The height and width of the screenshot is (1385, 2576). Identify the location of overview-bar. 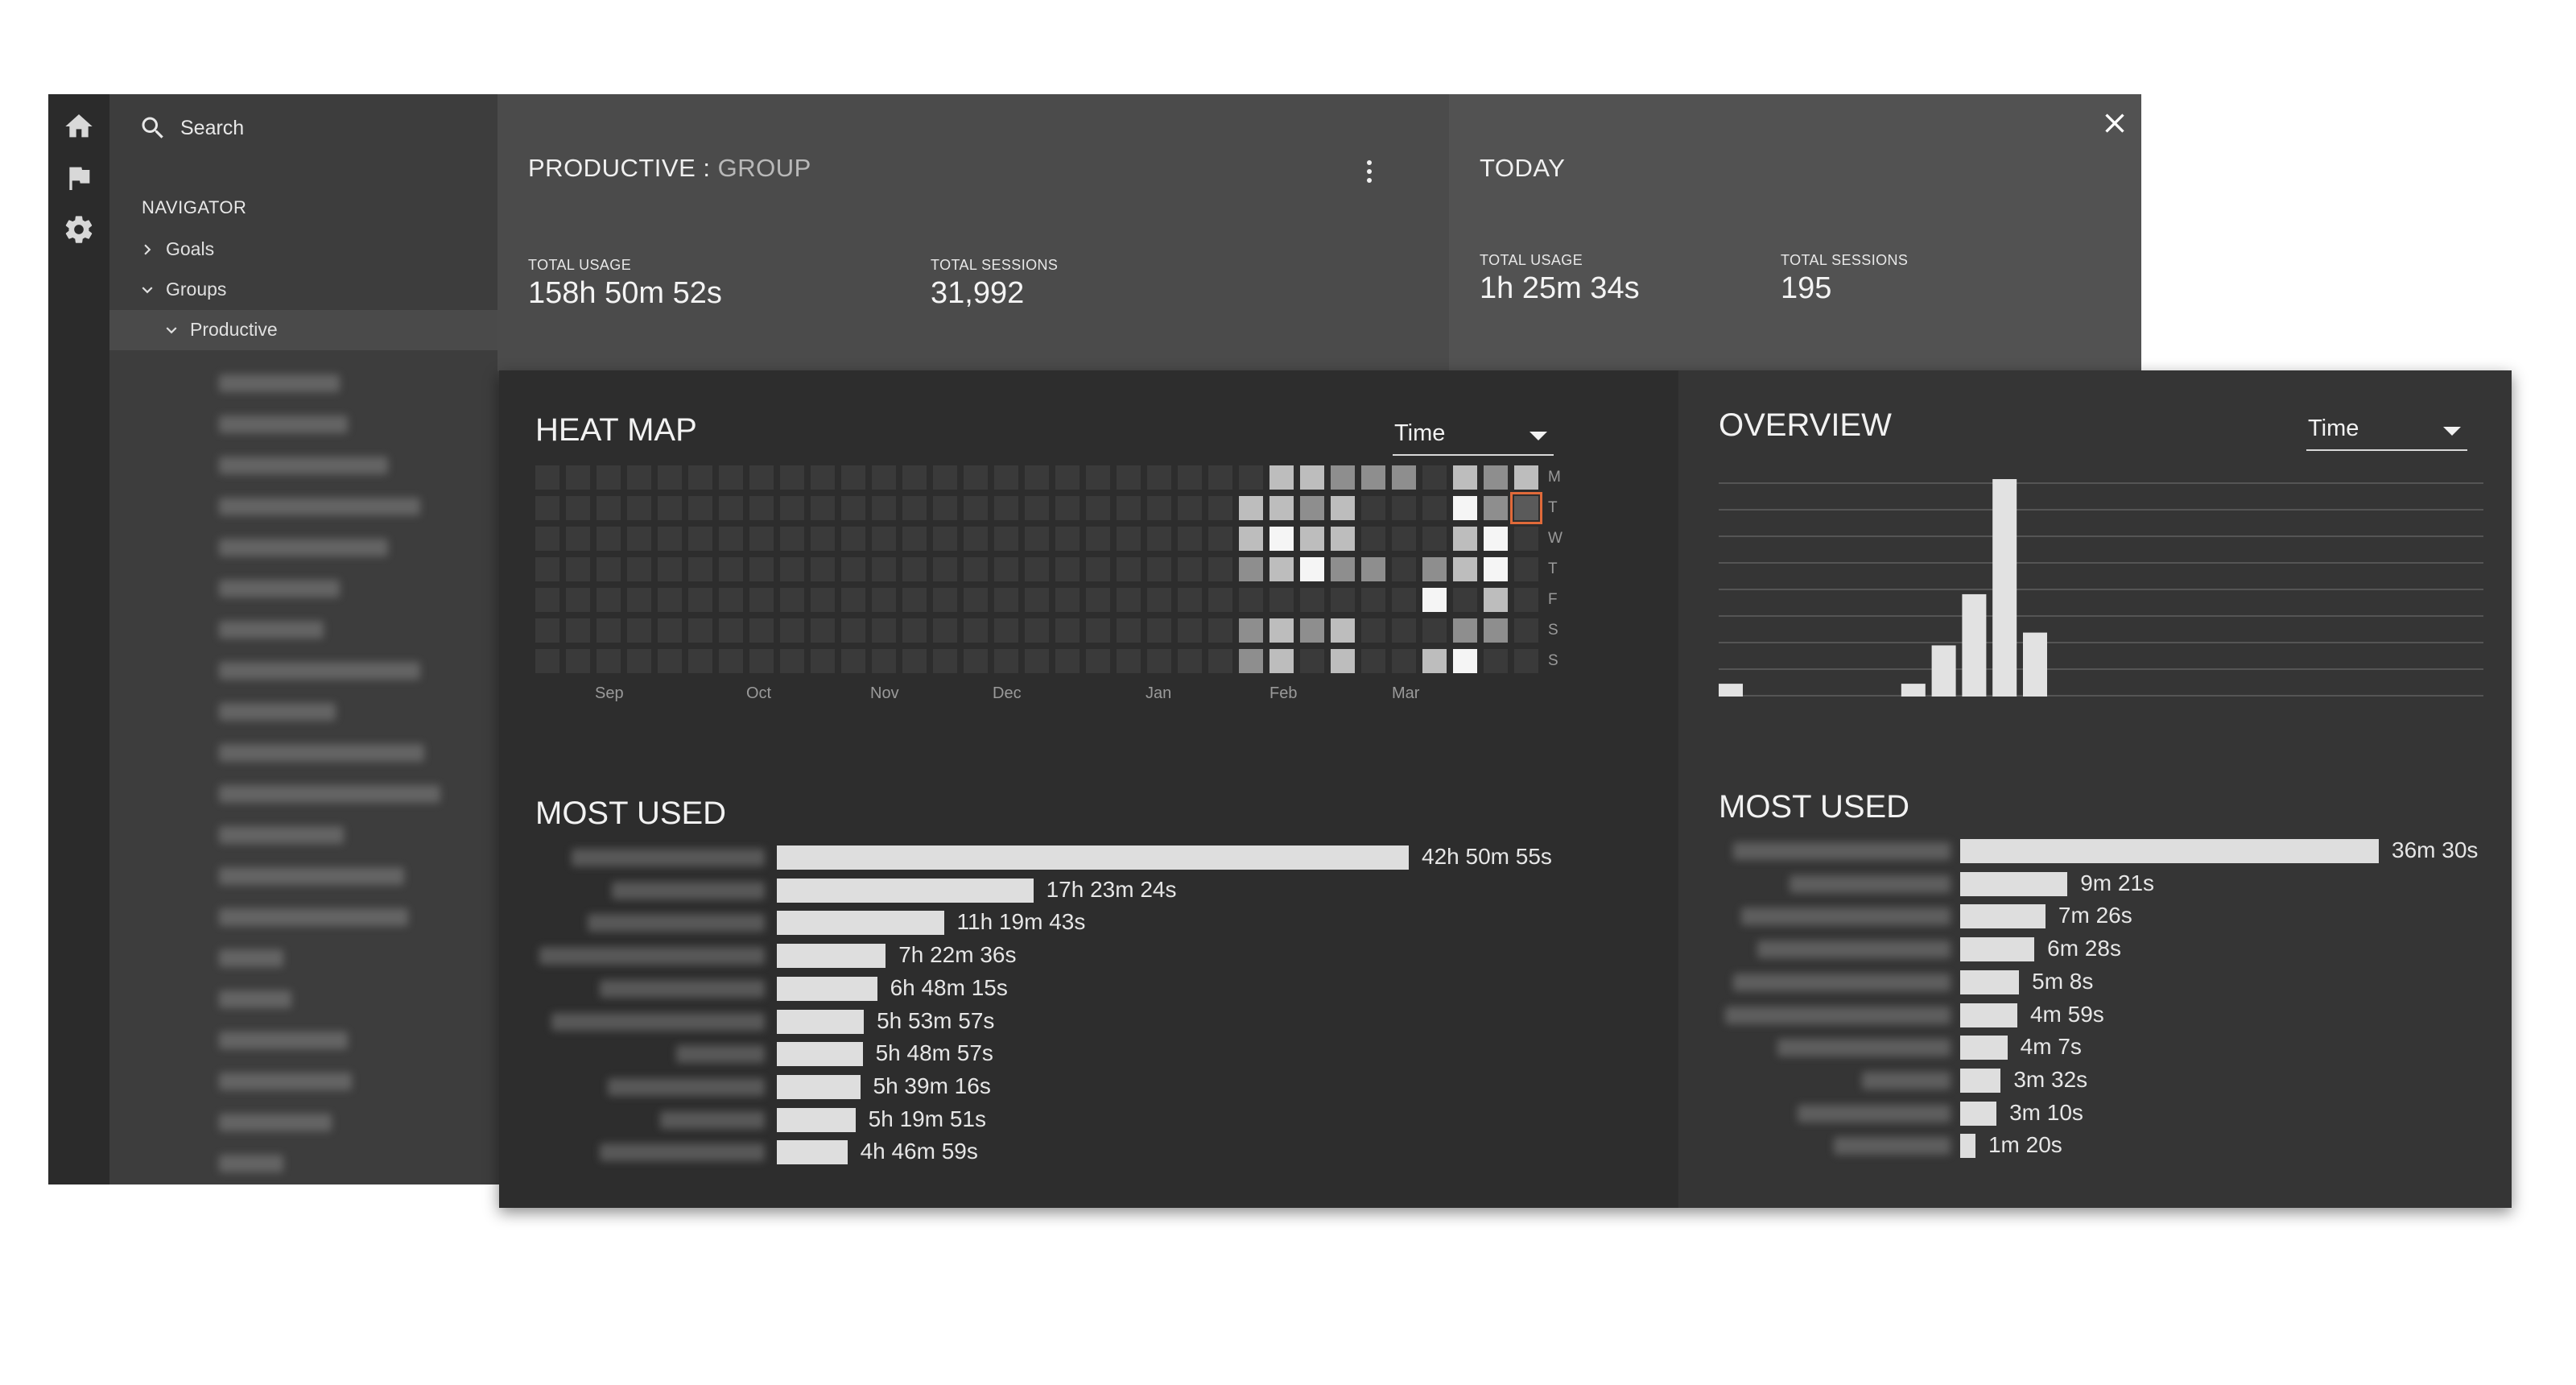
(2004, 588).